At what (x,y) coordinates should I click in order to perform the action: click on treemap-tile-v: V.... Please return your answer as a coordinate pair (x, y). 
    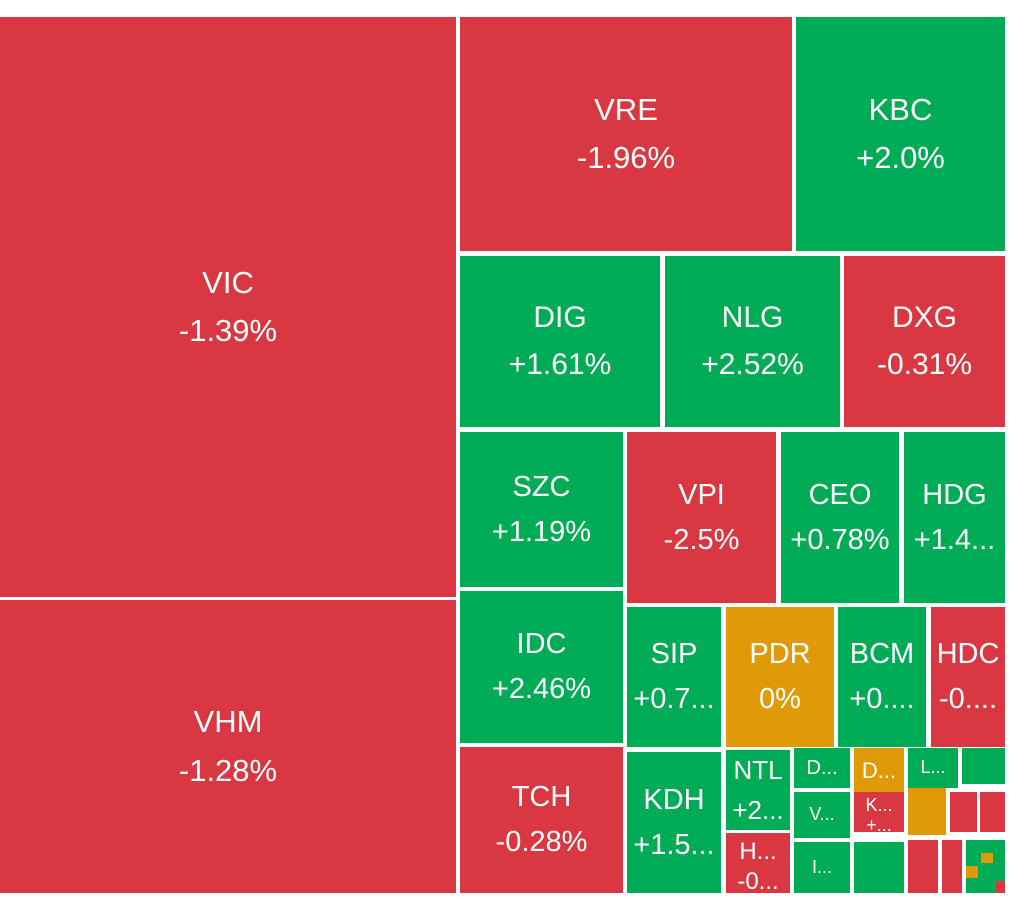
    Looking at the image, I should click on (822, 815).